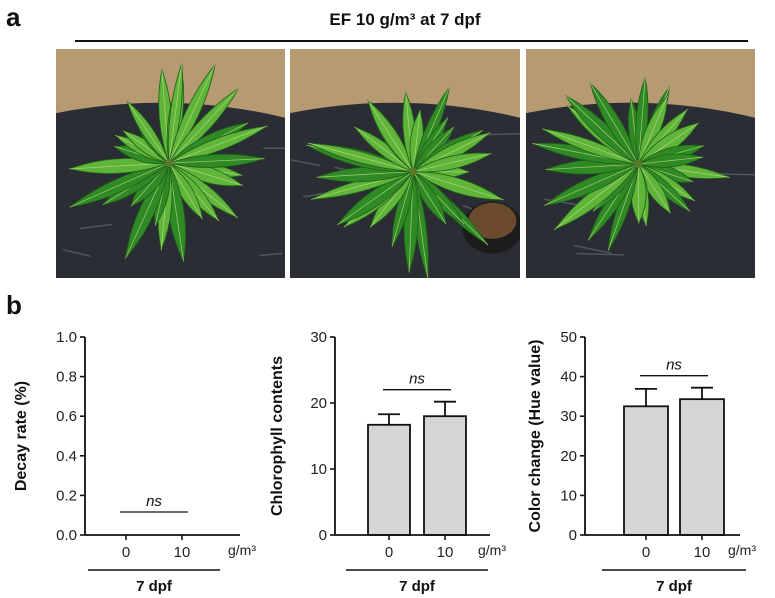  What do you see at coordinates (535, 436) in the screenshot?
I see `y-axis-label: Color change (Hue value)` at bounding box center [535, 436].